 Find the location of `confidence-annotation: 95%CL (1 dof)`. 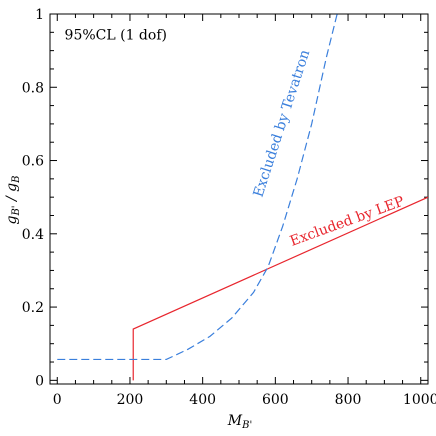

confidence-annotation: 95%CL (1 dof) is located at coordinates (116, 36).